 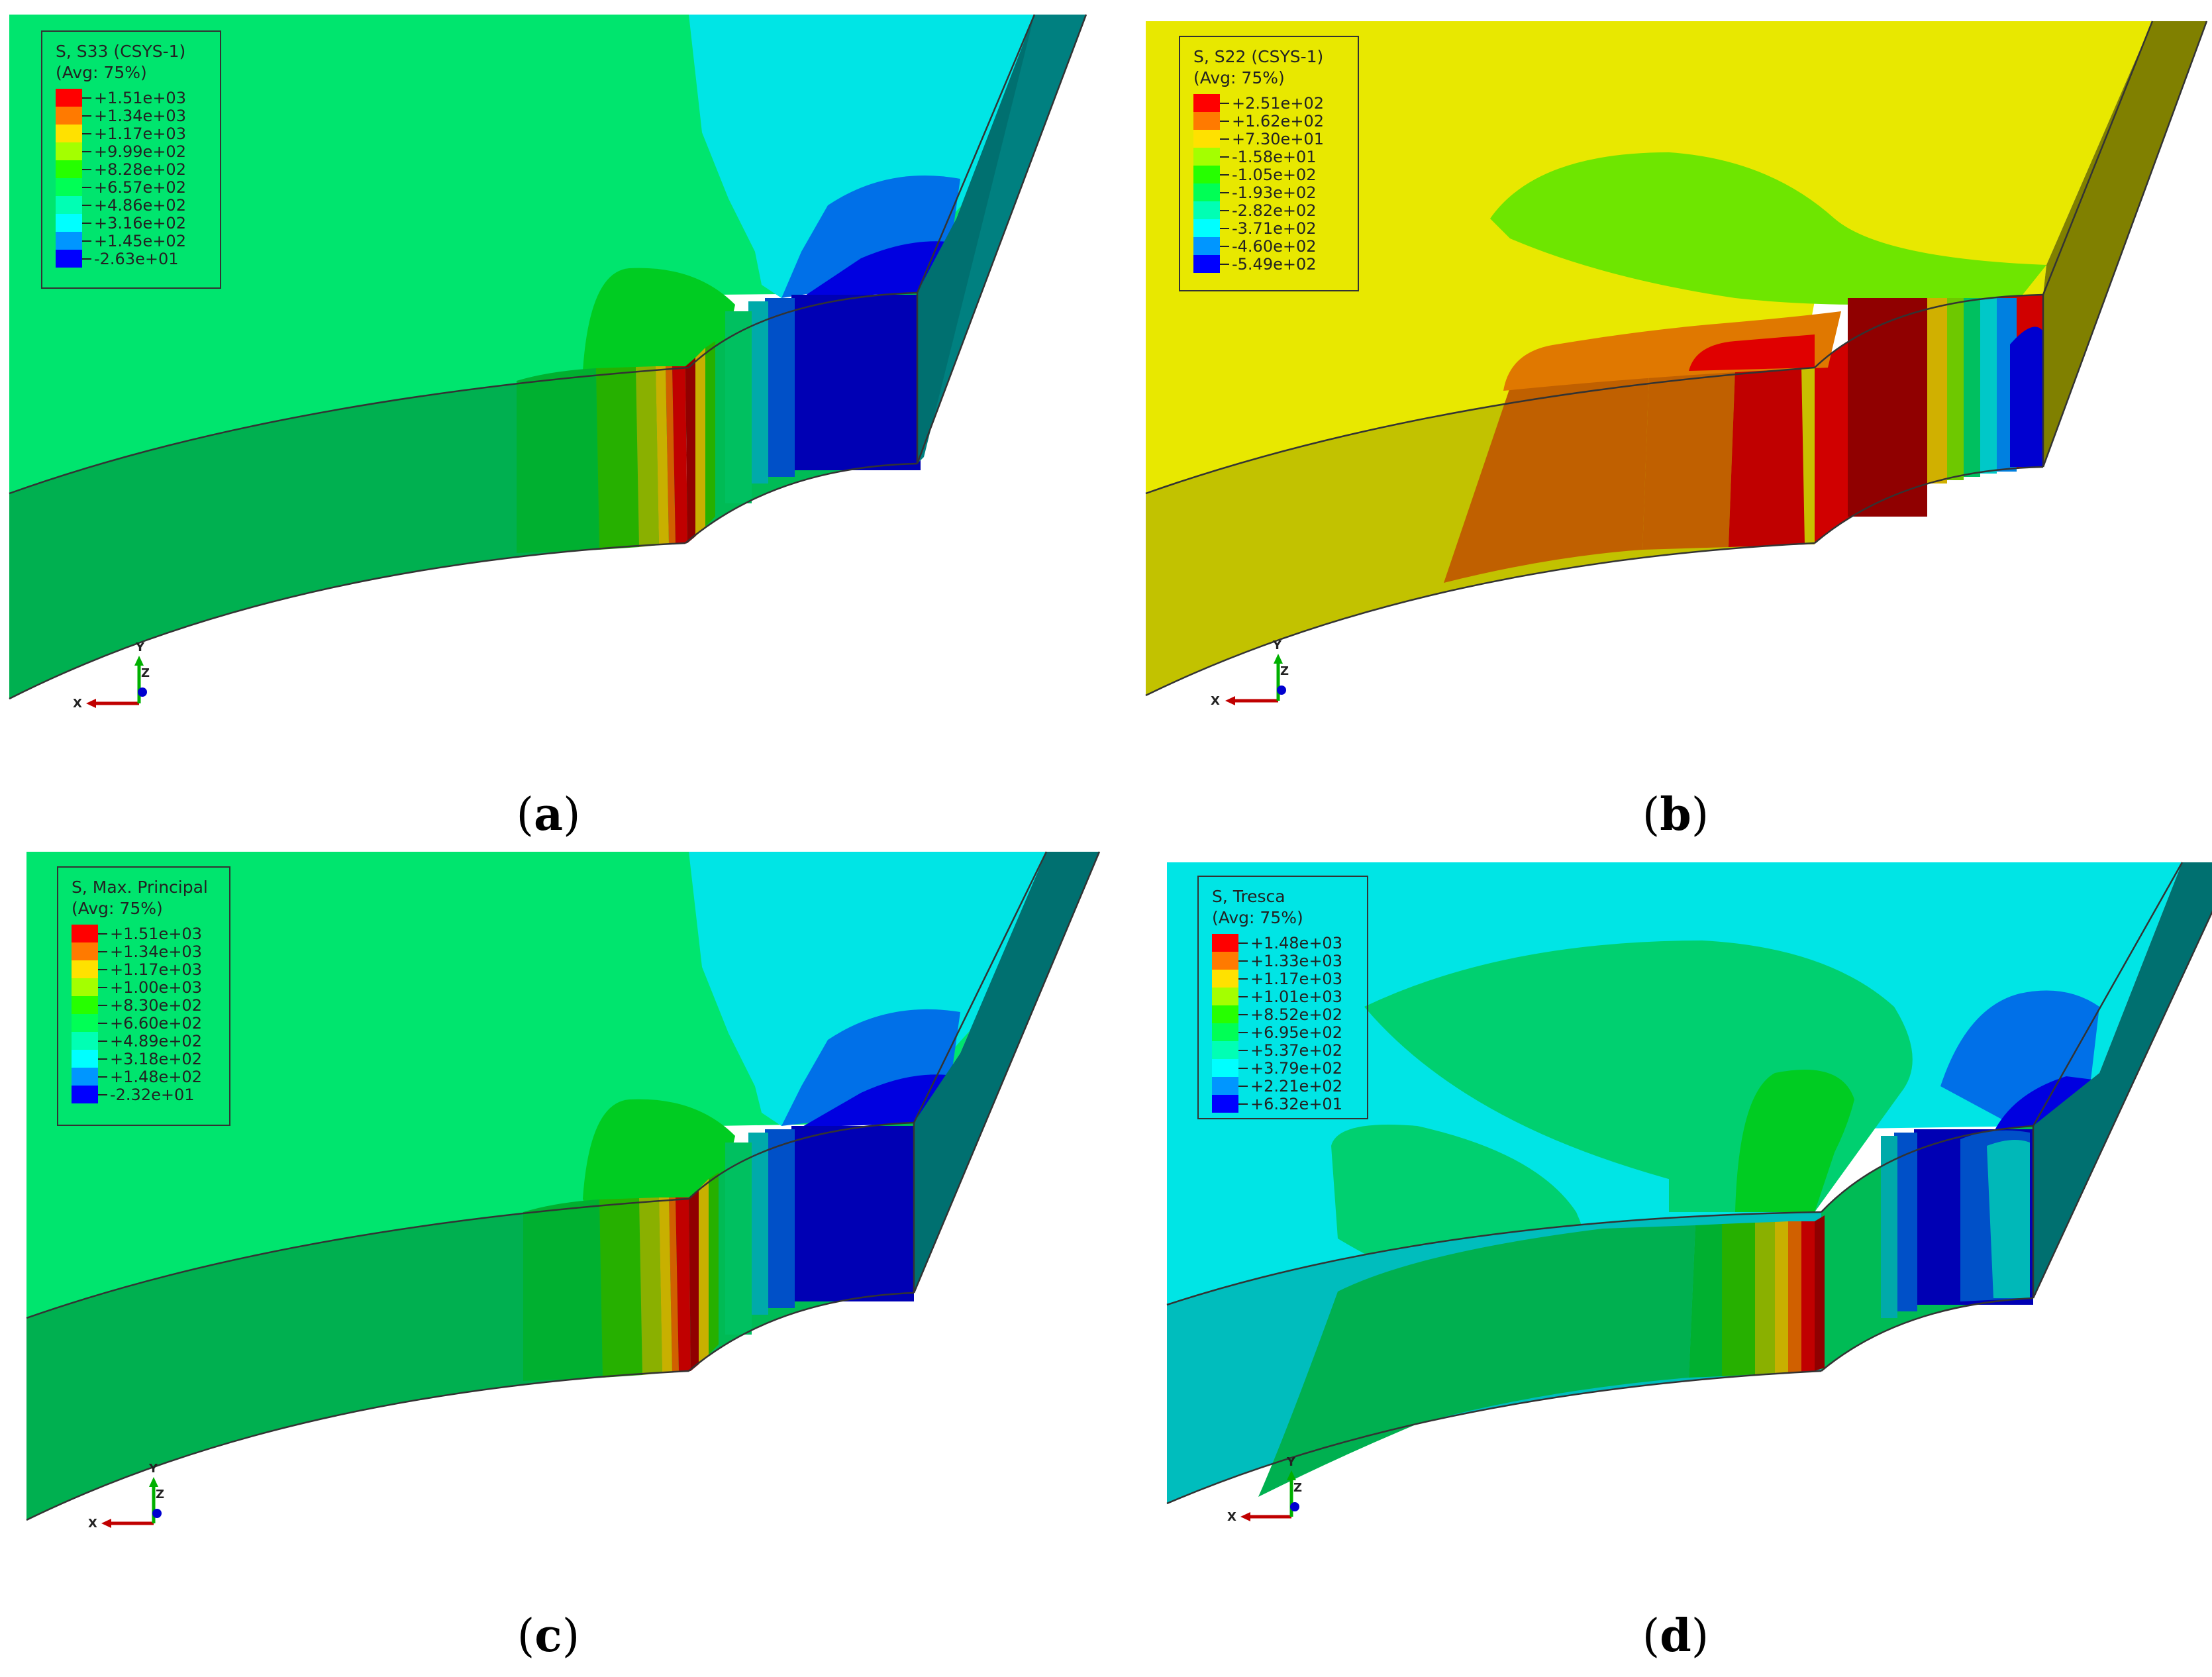 What do you see at coordinates (136, 258) in the screenshot?
I see `legend-value: -2.63e+01` at bounding box center [136, 258].